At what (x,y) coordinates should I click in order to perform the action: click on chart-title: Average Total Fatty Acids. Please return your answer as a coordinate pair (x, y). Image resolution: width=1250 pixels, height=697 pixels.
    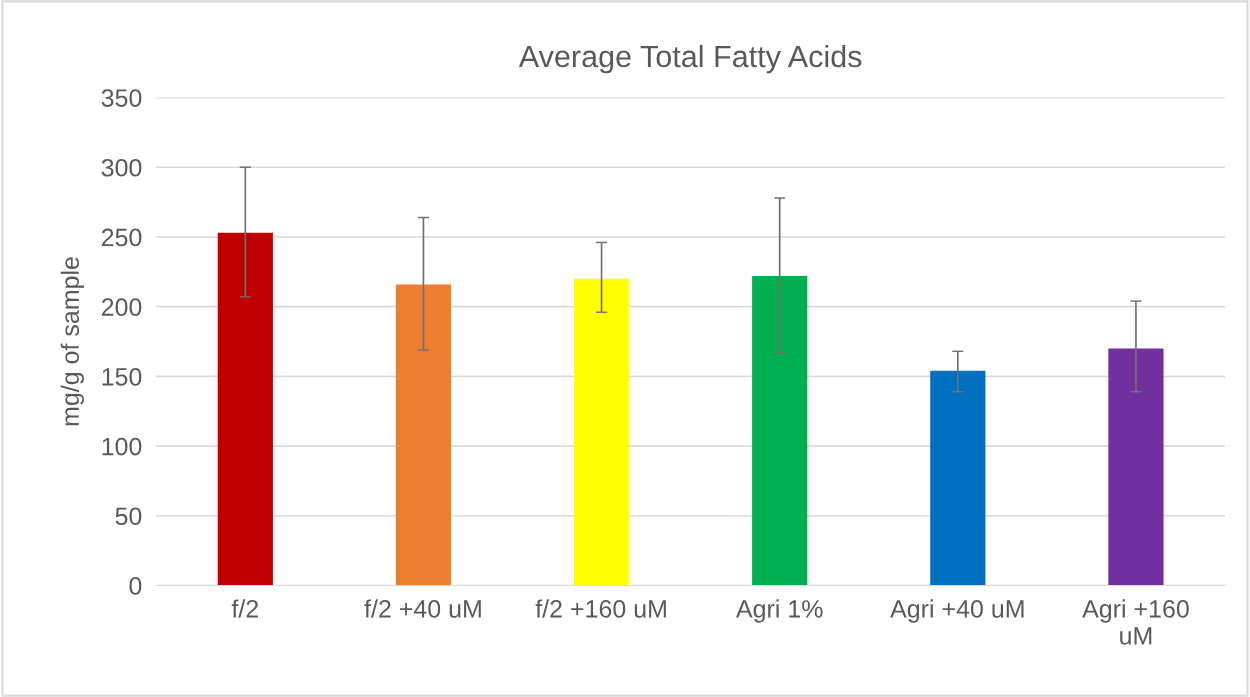
    Looking at the image, I should click on (690, 59).